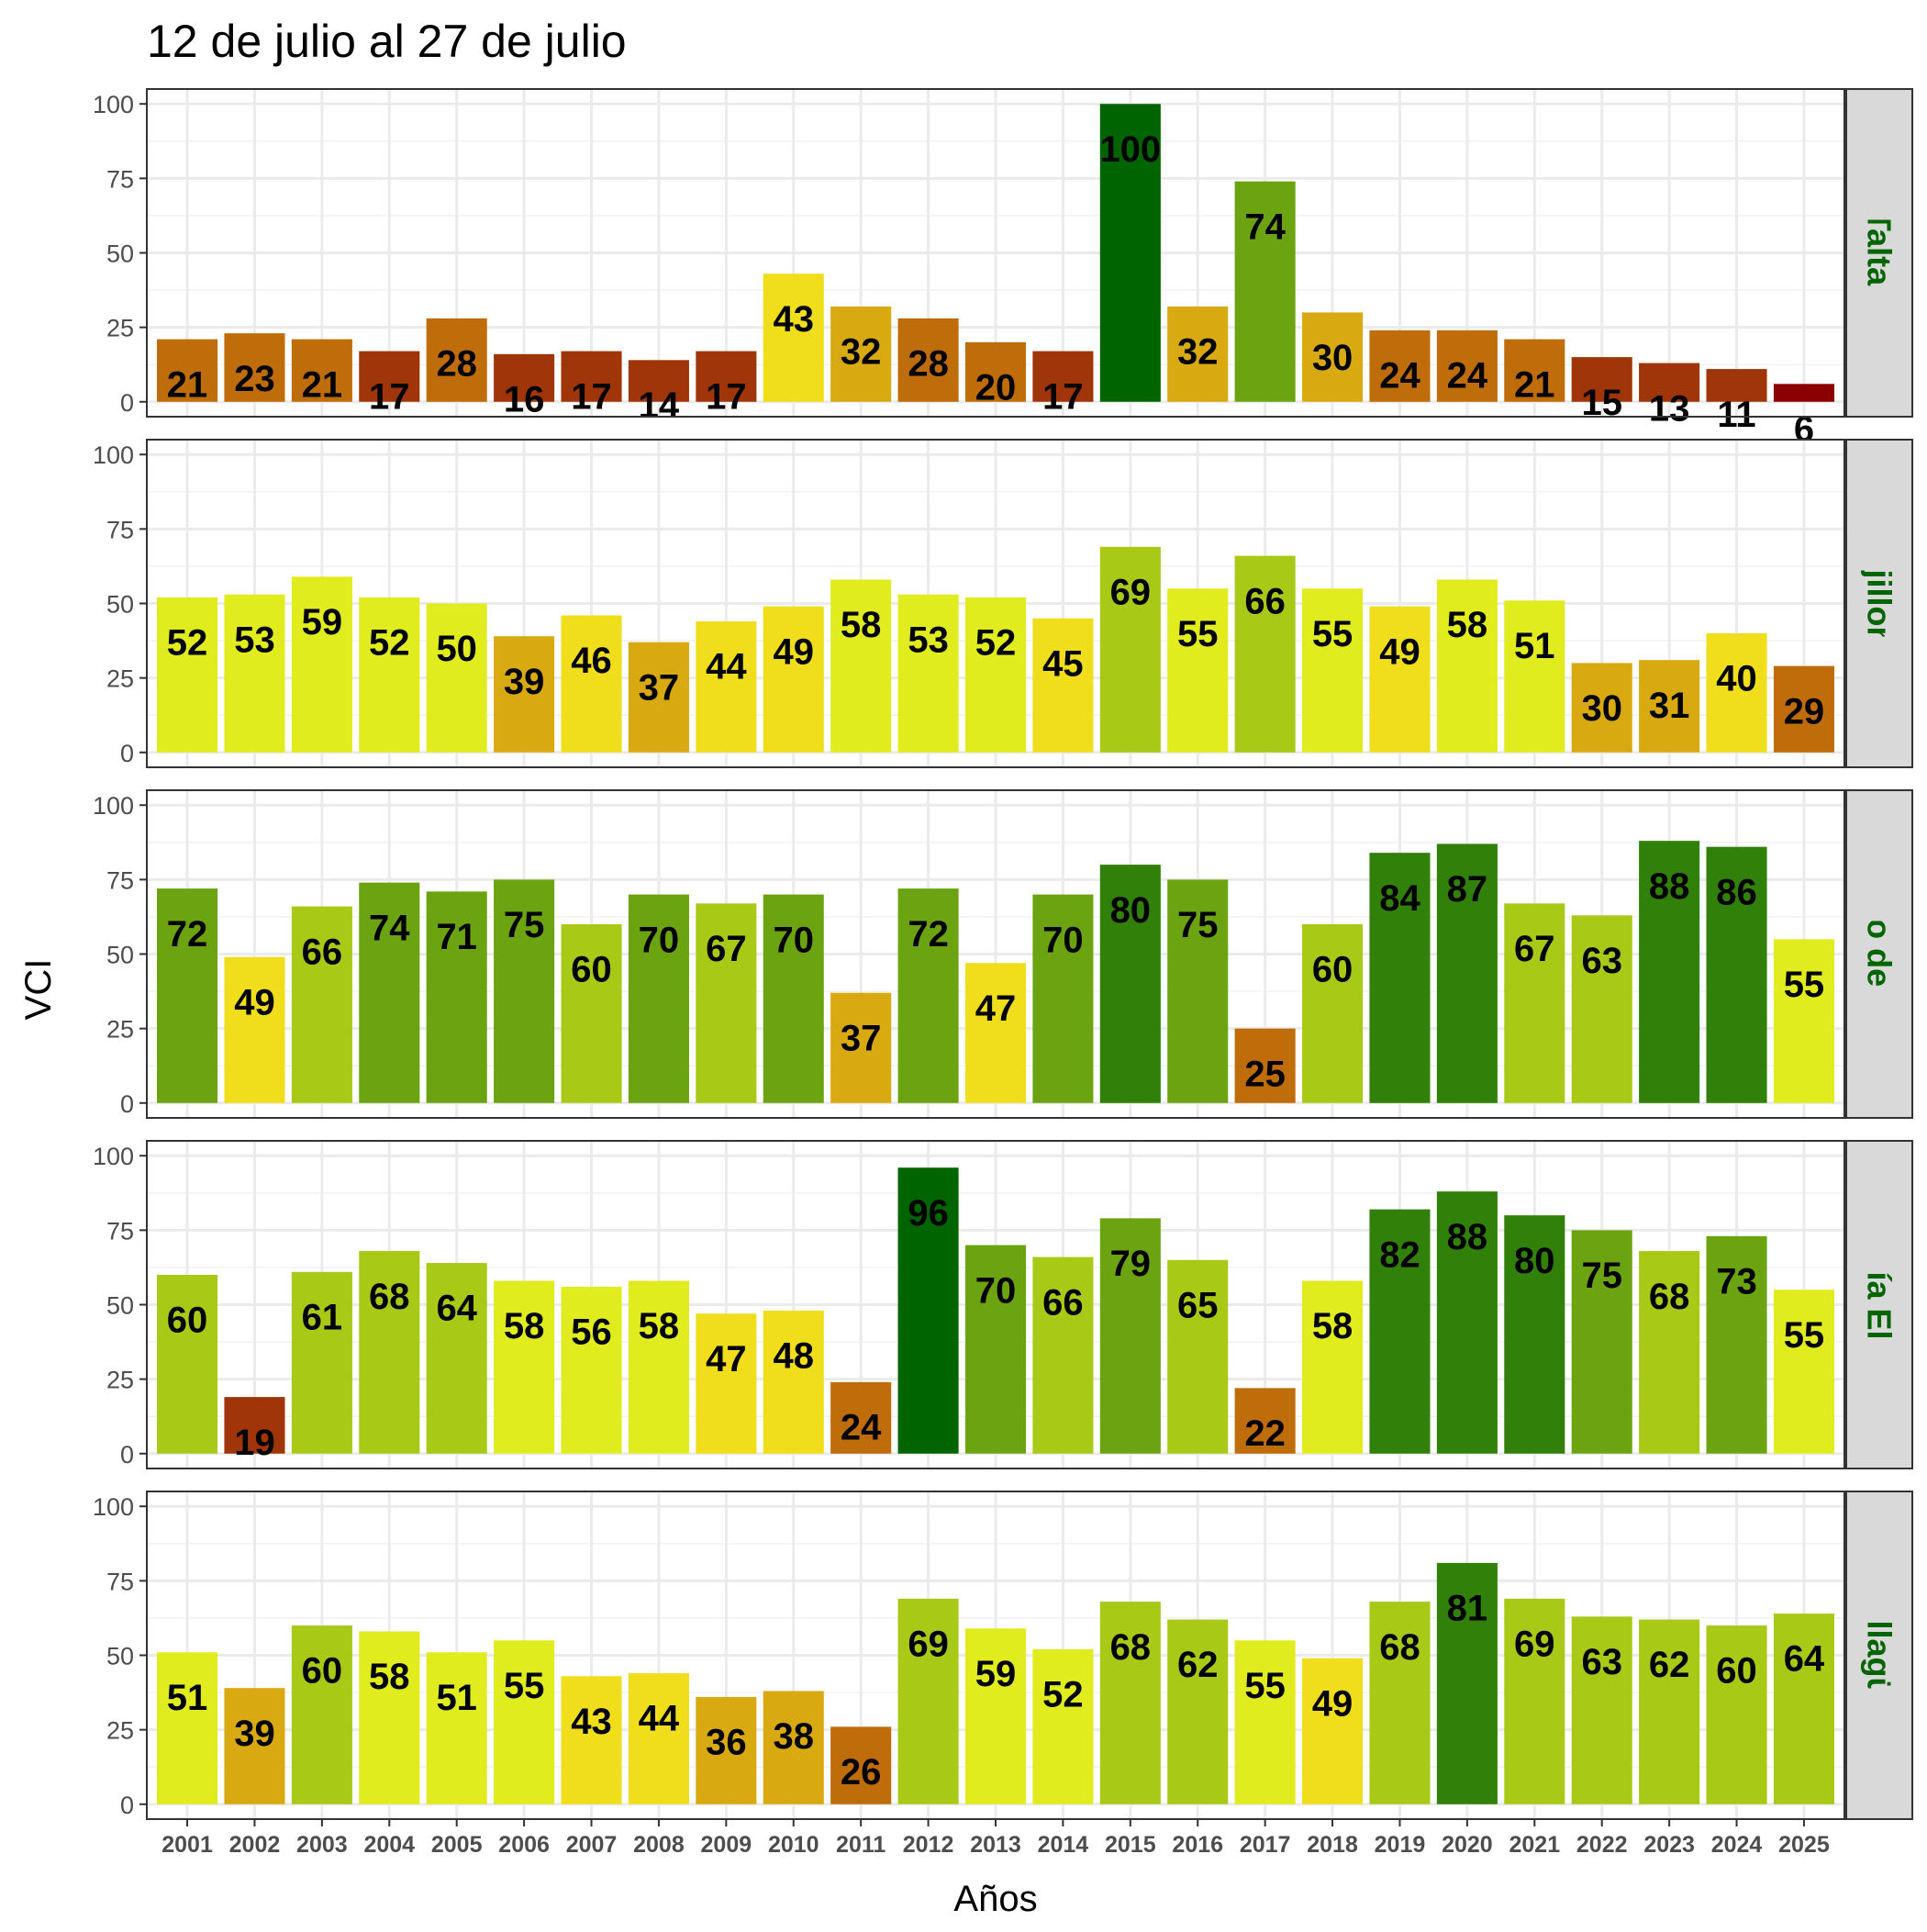  What do you see at coordinates (387, 41) in the screenshot?
I see `chart-title: 12 de julio al 27 de julio` at bounding box center [387, 41].